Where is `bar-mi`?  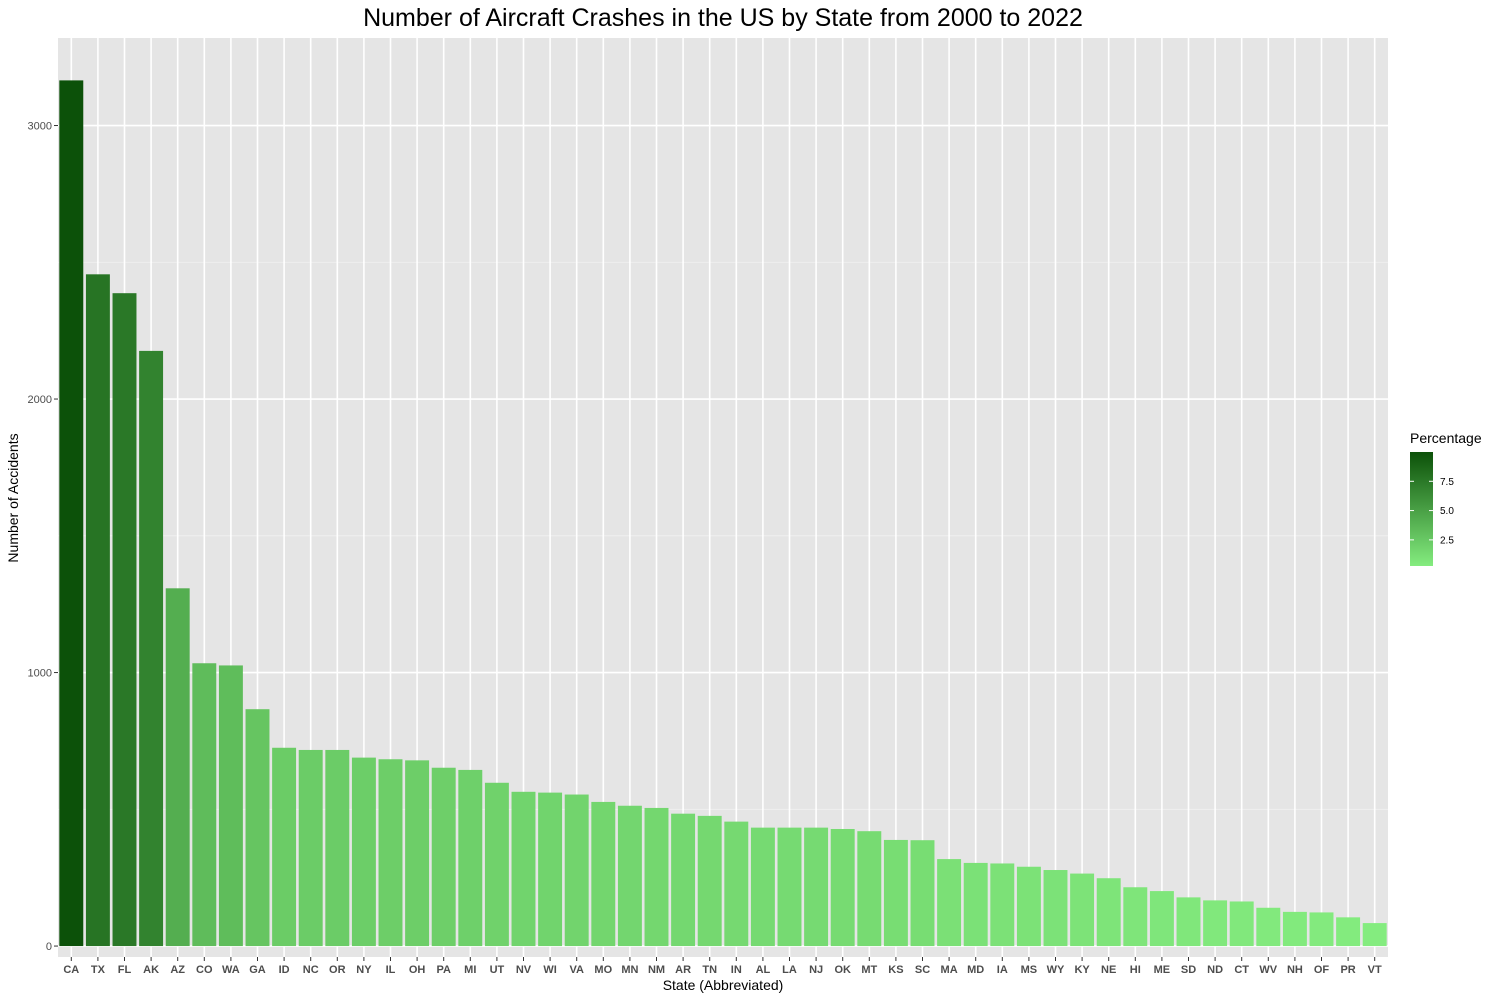 bar-mi is located at coordinates (470, 858).